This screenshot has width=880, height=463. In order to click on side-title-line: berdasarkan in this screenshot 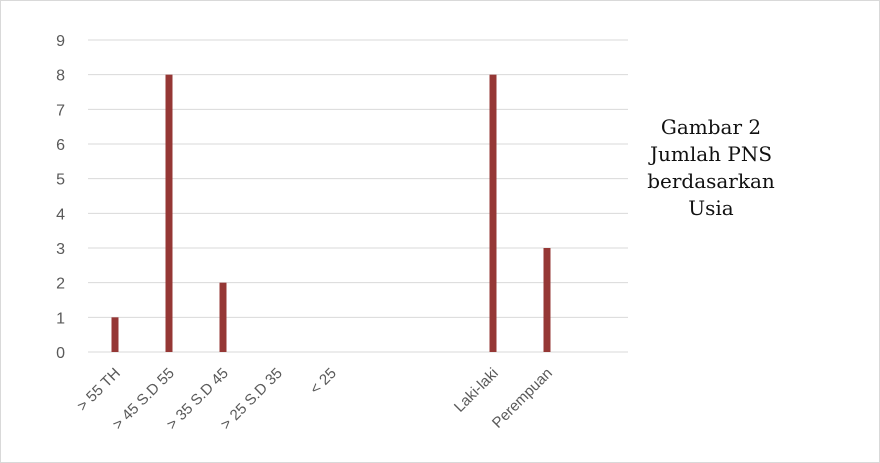, I will do `click(711, 181)`.